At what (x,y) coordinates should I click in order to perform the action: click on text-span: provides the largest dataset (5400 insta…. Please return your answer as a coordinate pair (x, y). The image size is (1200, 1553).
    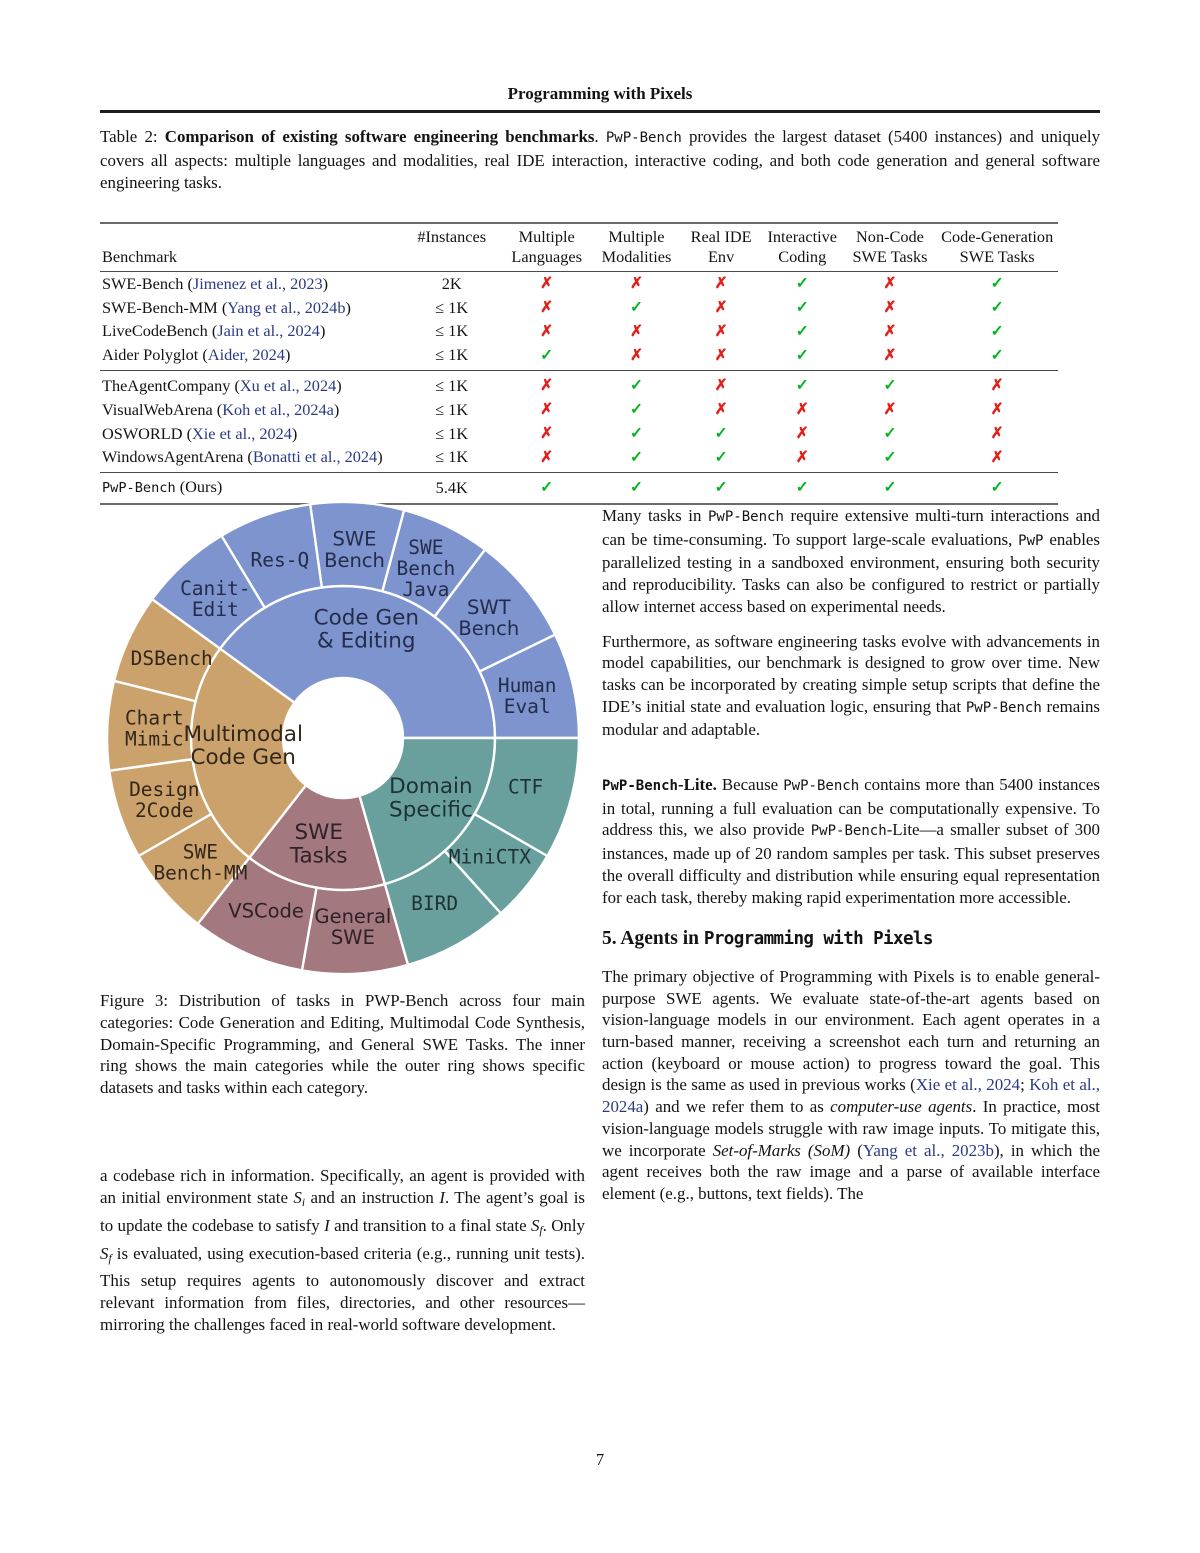
    Looking at the image, I should click on (600, 159).